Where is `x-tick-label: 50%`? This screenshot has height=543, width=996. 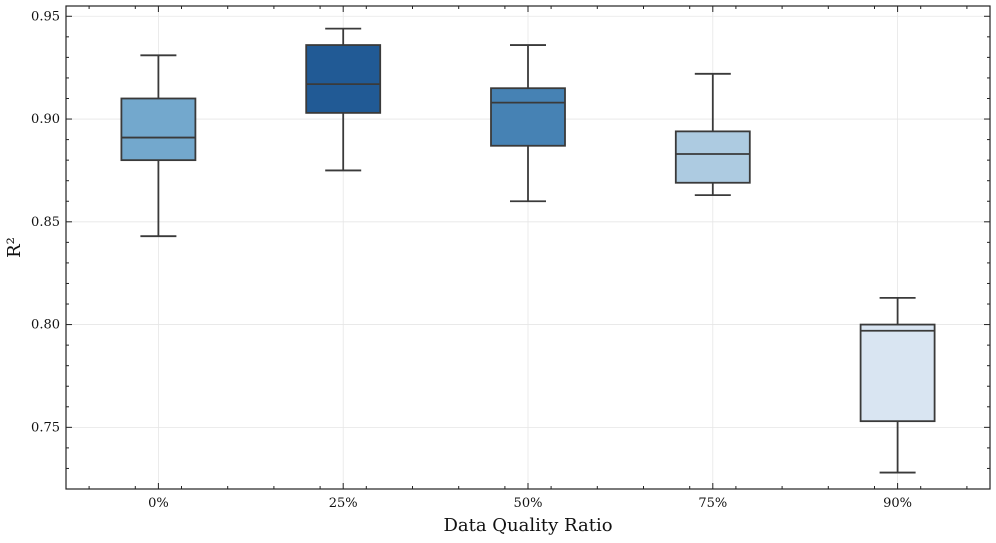
x-tick-label: 50% is located at coordinates (528, 503).